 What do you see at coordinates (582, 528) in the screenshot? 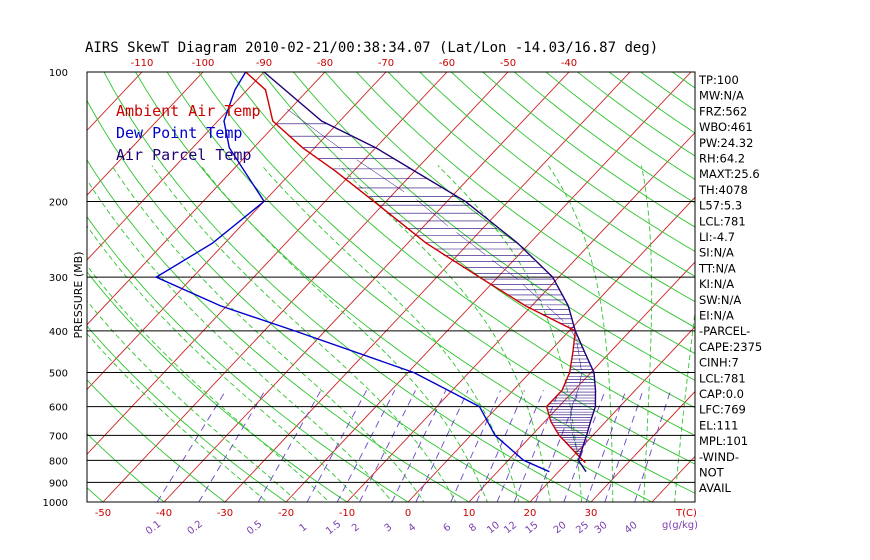
I see `mixing-ratio-tick-label: 25` at bounding box center [582, 528].